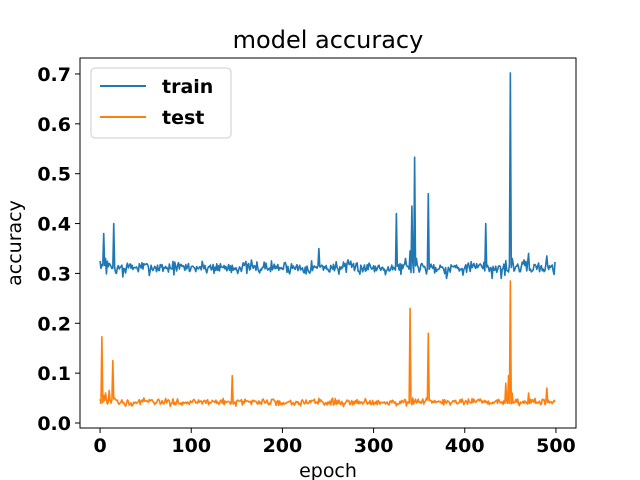  I want to click on legend-label-train: train, so click(187, 87).